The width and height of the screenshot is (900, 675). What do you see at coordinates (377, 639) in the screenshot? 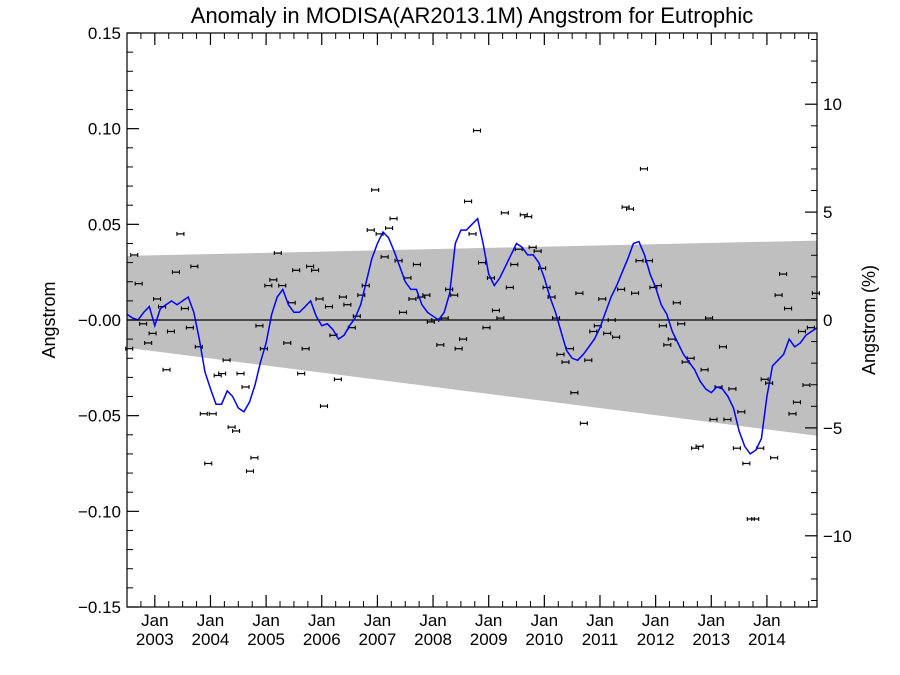
I see `x-tick-year: 2007` at bounding box center [377, 639].